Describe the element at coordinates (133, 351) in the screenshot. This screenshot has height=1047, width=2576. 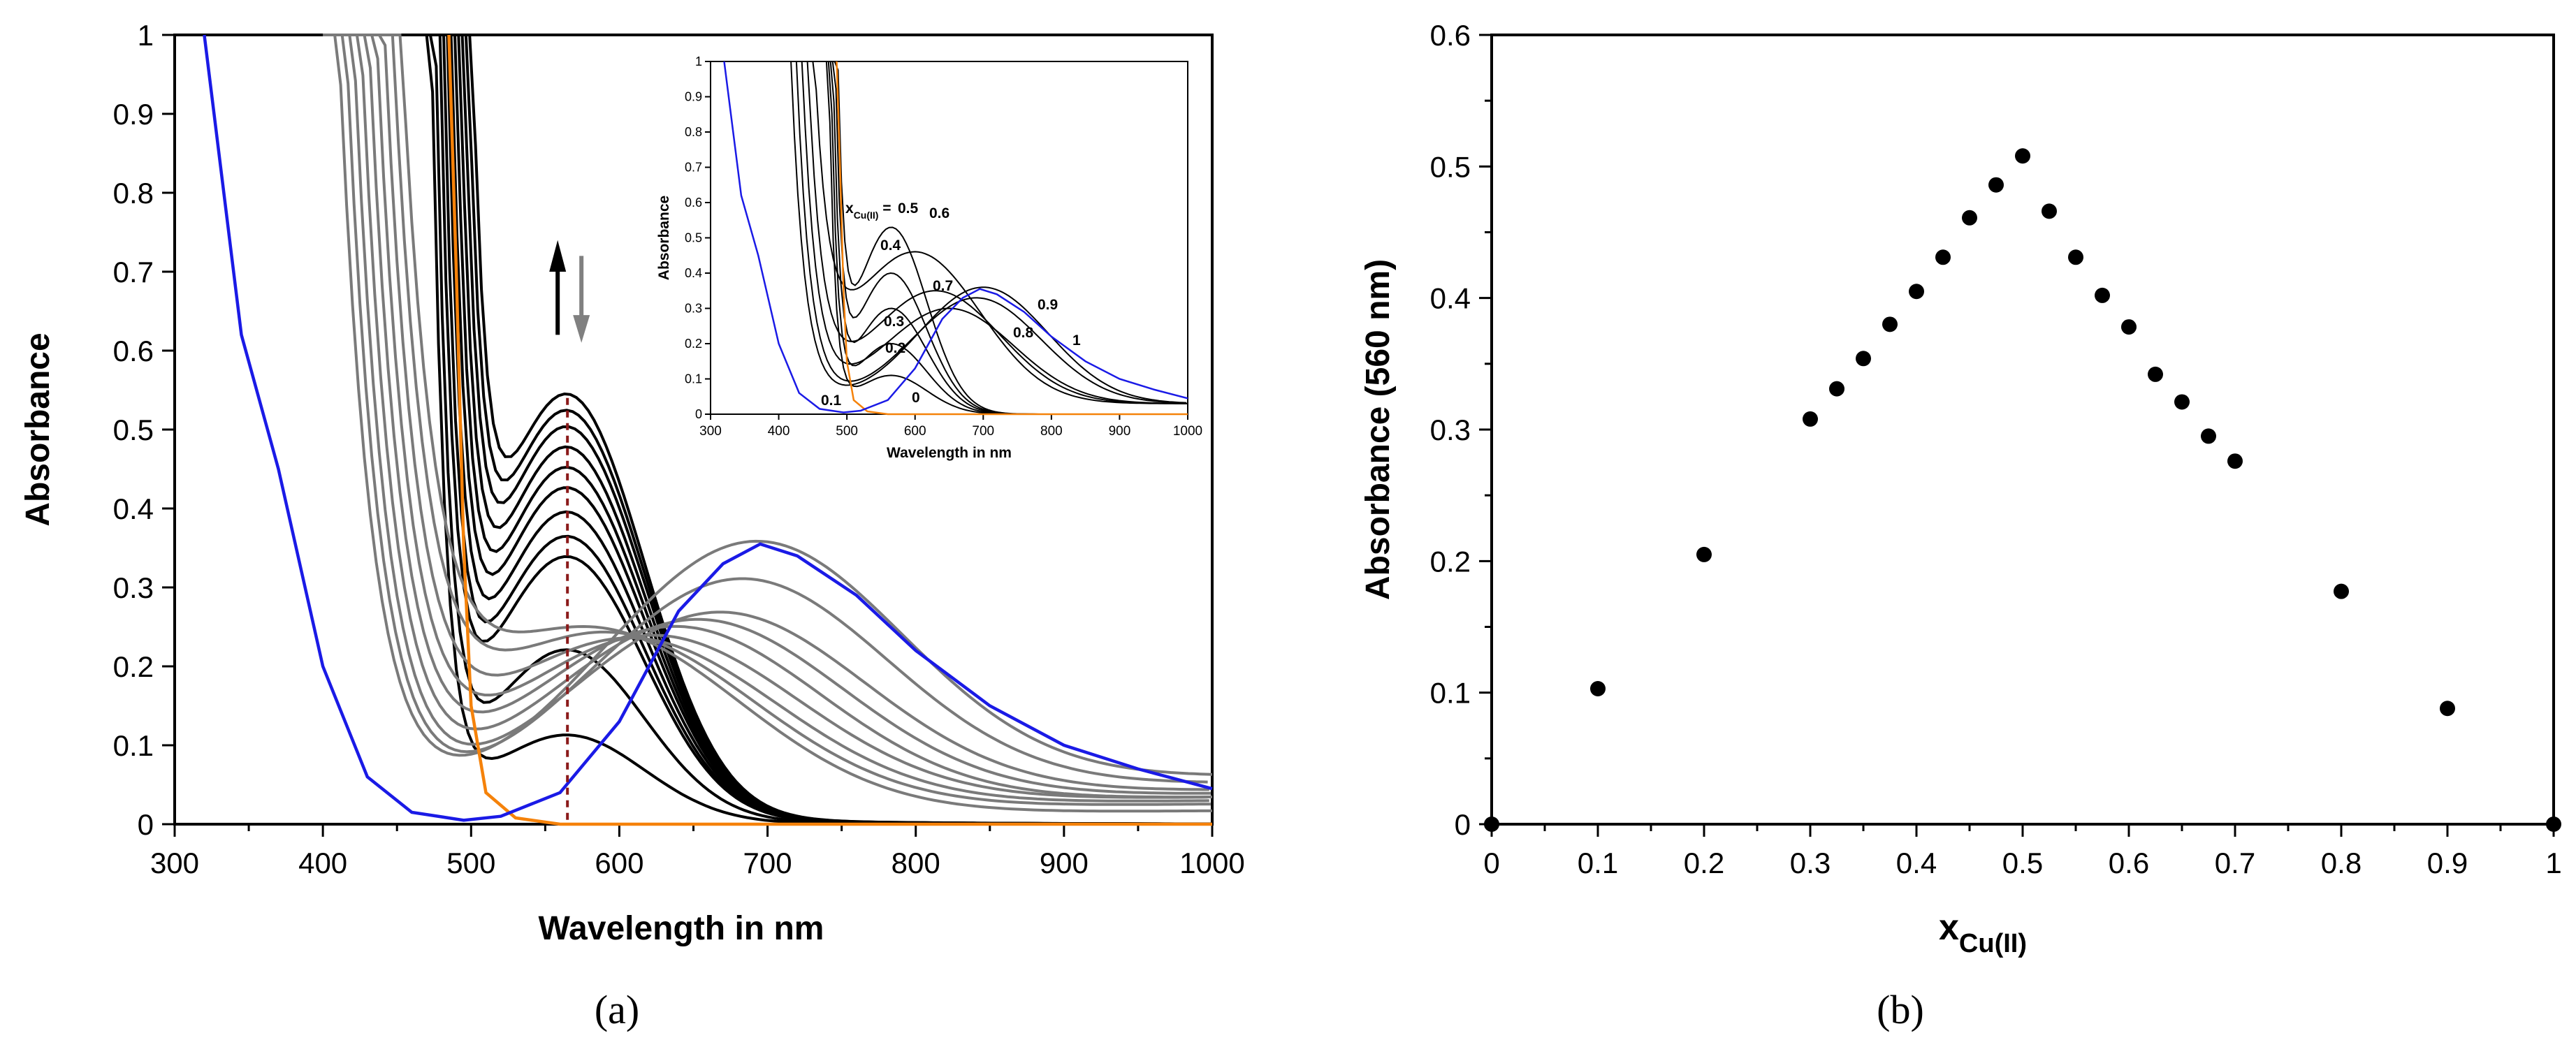
I see `y-tick-label: 0.6` at that location.